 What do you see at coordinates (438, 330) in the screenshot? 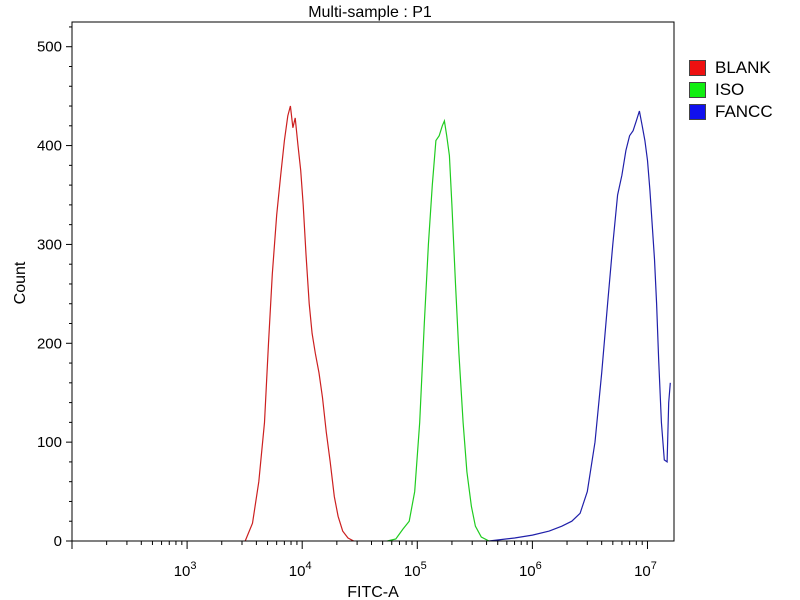
I see `series-line-iso` at bounding box center [438, 330].